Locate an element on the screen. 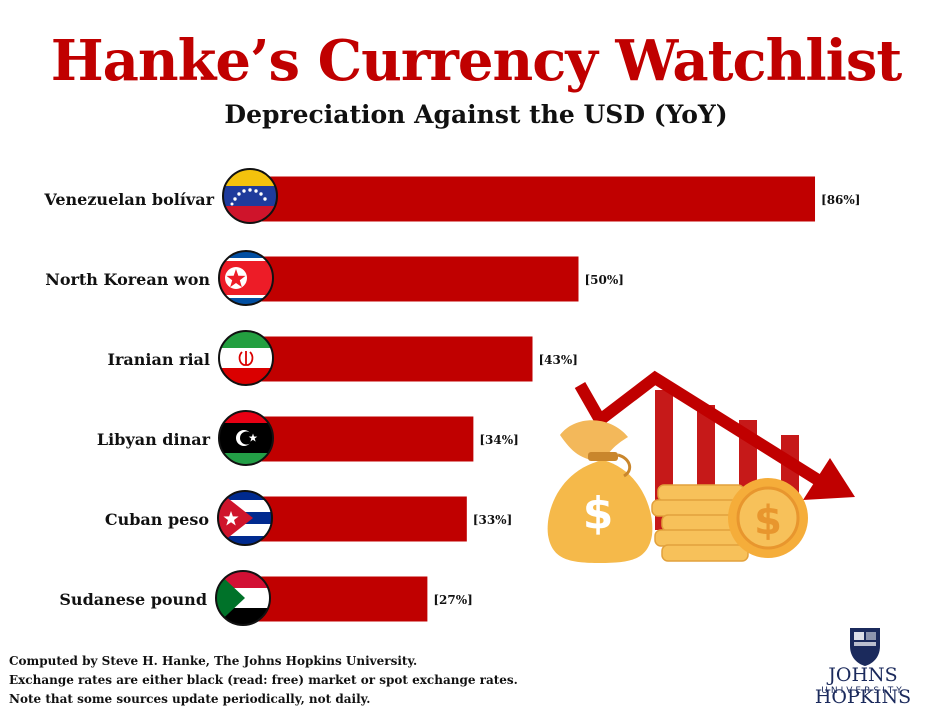 The height and width of the screenshot is (711, 952). decorative-illustration: $ $ is located at coordinates (701, 466).